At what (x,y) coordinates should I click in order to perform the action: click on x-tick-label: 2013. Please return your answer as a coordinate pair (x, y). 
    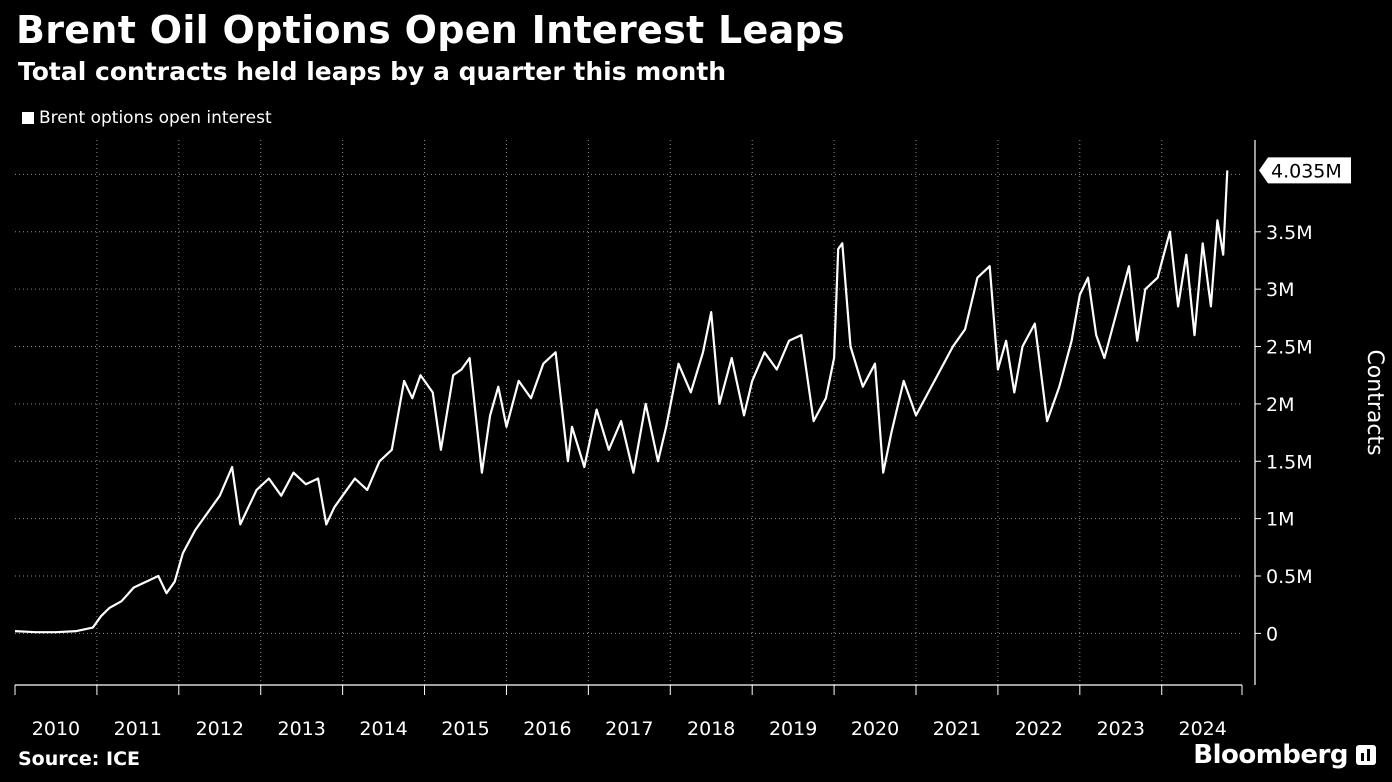
    Looking at the image, I should click on (302, 729).